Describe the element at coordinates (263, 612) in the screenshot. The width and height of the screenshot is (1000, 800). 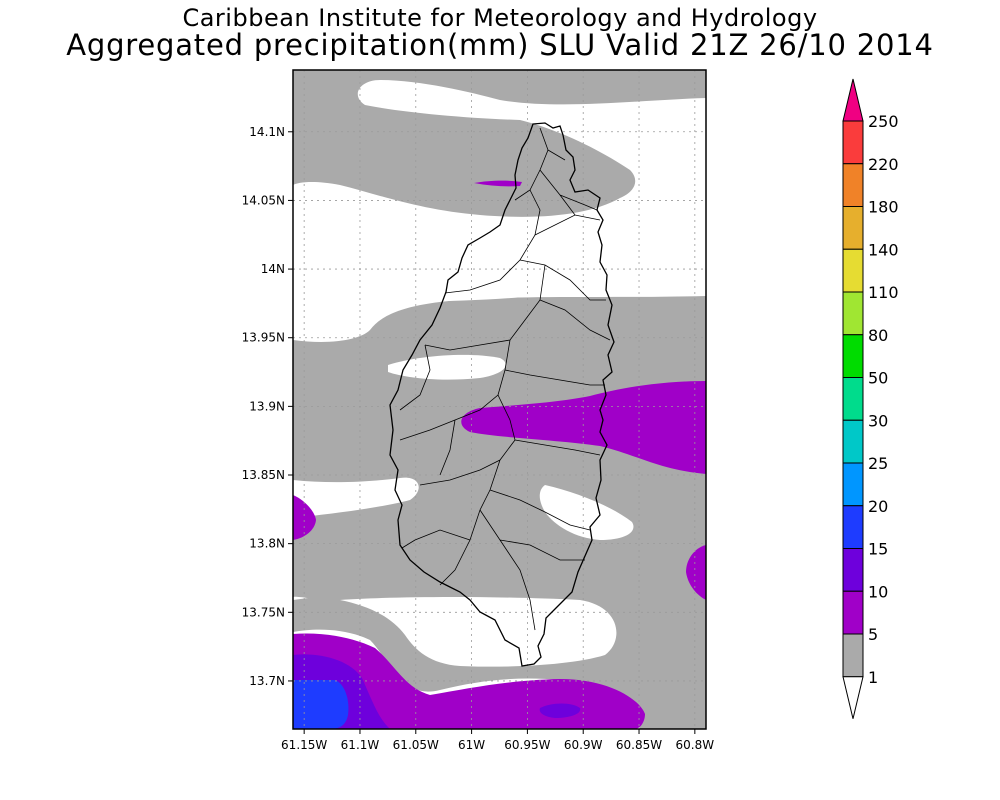
I see `y-tick-label-7: 13.75N` at that location.